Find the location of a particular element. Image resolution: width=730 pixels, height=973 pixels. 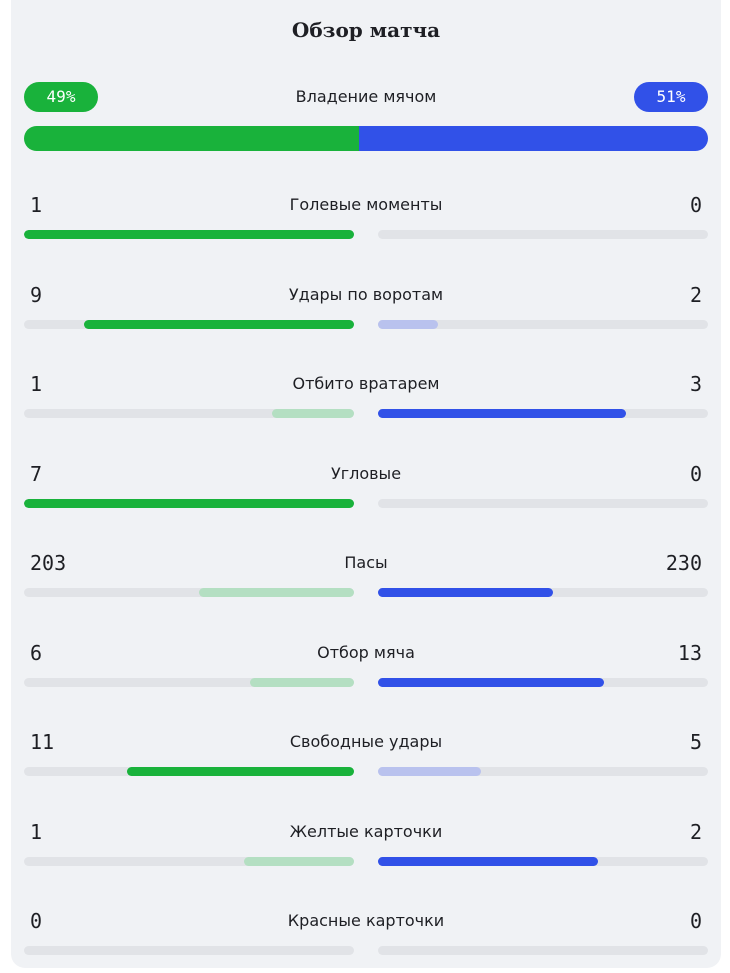

stat-label: Голевые моменты is located at coordinates (366, 204).